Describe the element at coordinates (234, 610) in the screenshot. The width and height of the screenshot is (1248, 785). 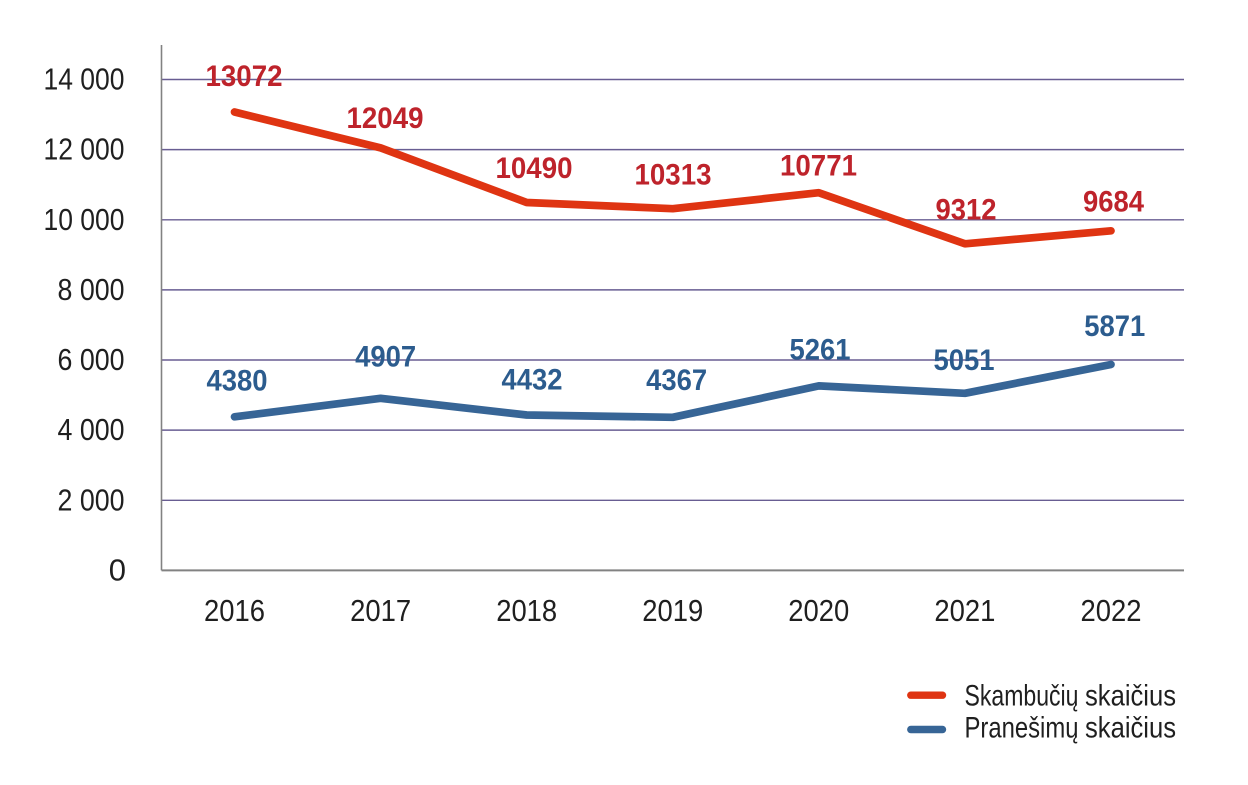
I see `svg-text: 2016` at that location.